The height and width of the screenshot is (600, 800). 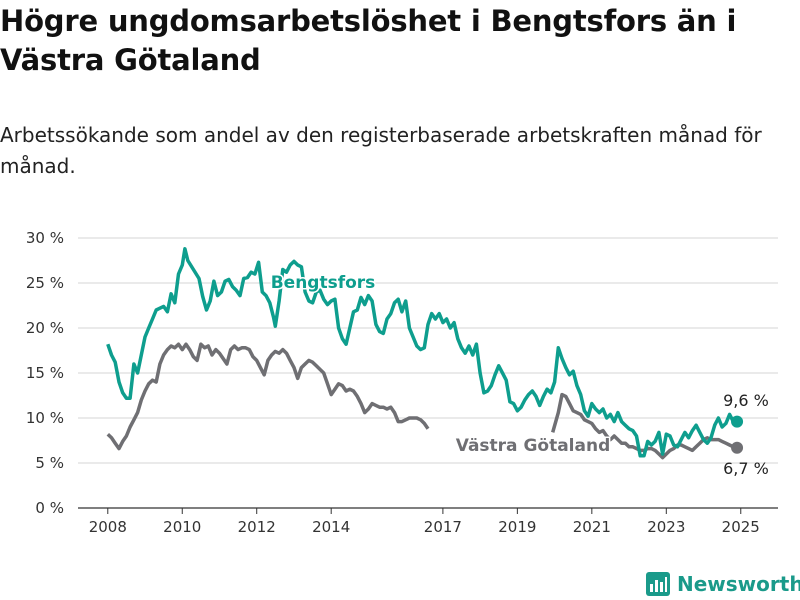 What do you see at coordinates (737, 447) in the screenshot?
I see `end-point-vastra-gotaland` at bounding box center [737, 447].